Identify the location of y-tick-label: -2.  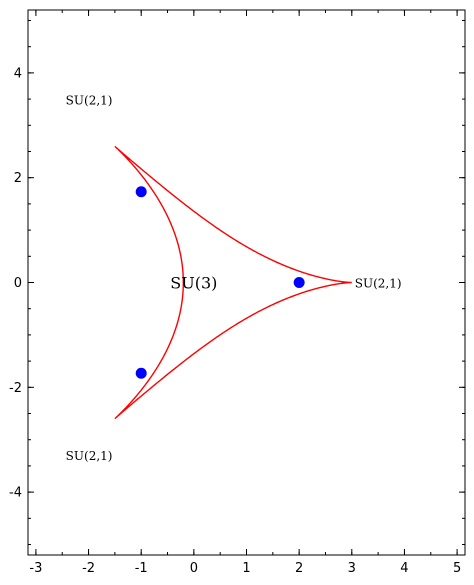
(15, 388).